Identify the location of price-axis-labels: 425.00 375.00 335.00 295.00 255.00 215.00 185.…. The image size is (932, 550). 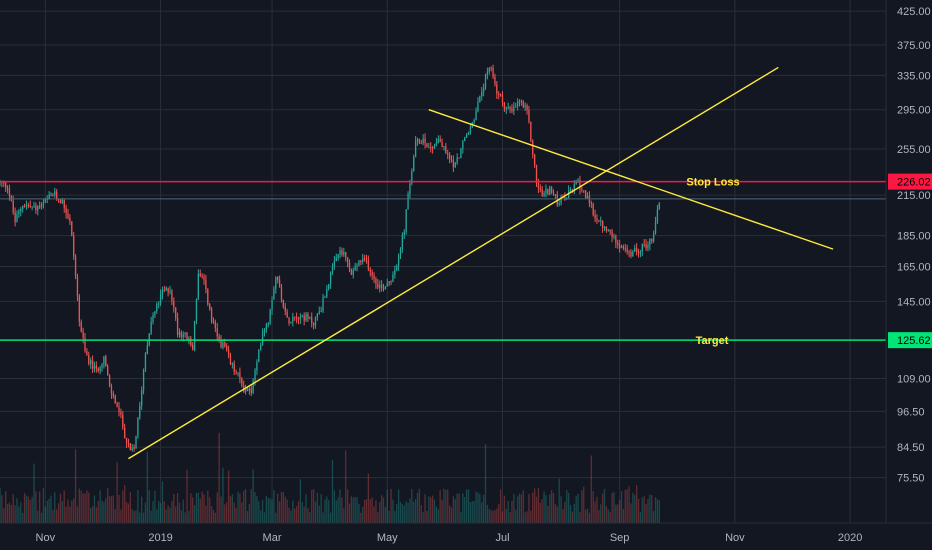
(914, 245).